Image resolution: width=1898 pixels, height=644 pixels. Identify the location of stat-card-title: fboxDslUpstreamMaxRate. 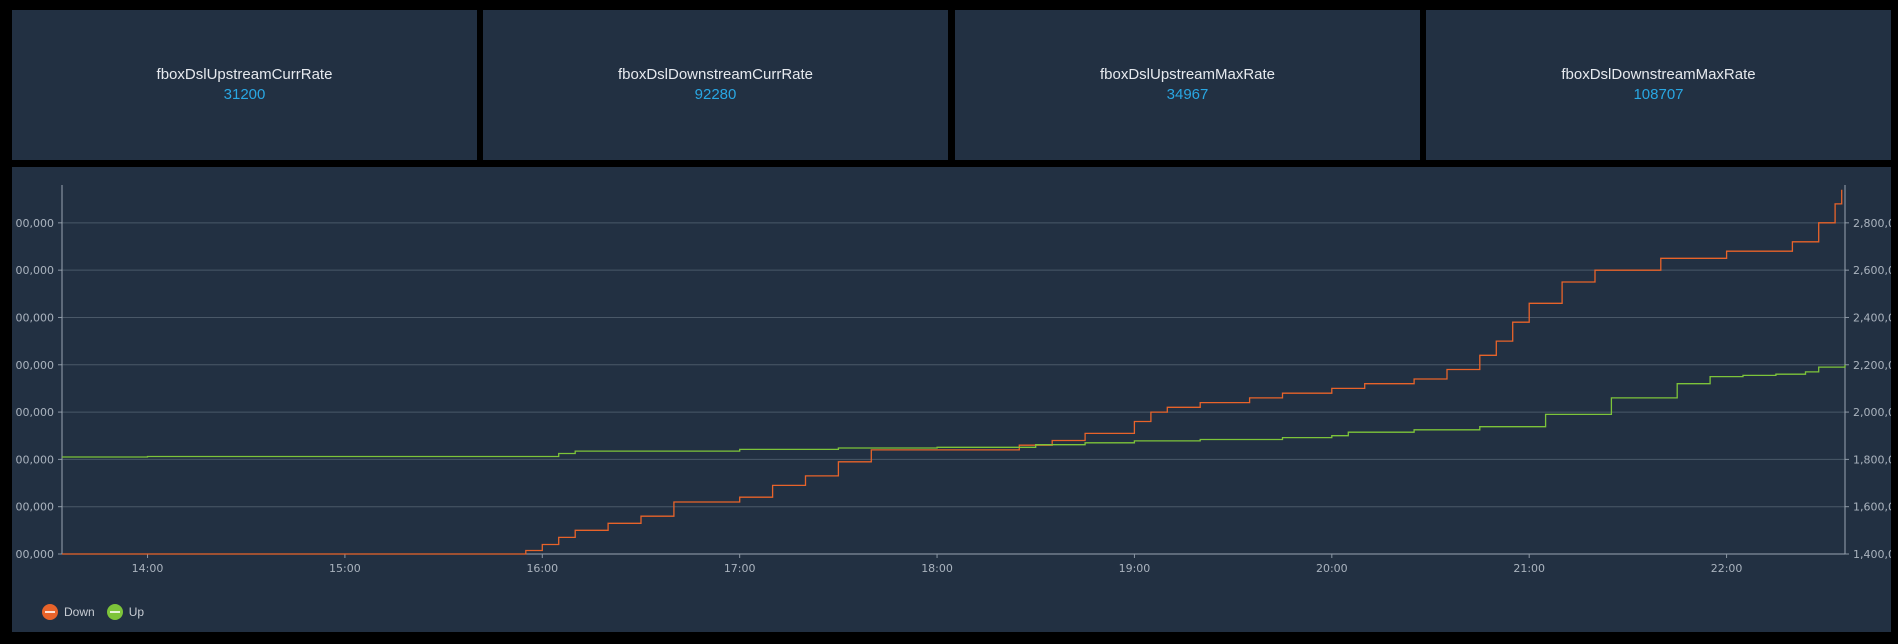
(1187, 74).